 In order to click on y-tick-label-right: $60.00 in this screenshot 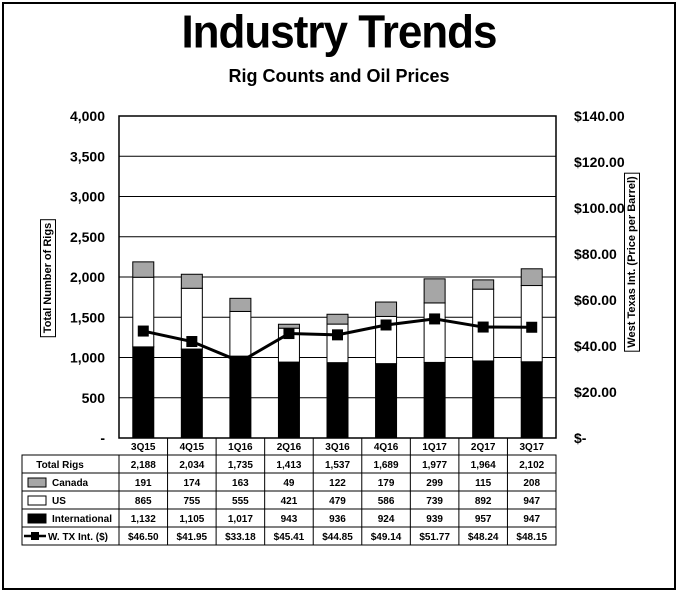, I will do `click(595, 300)`.